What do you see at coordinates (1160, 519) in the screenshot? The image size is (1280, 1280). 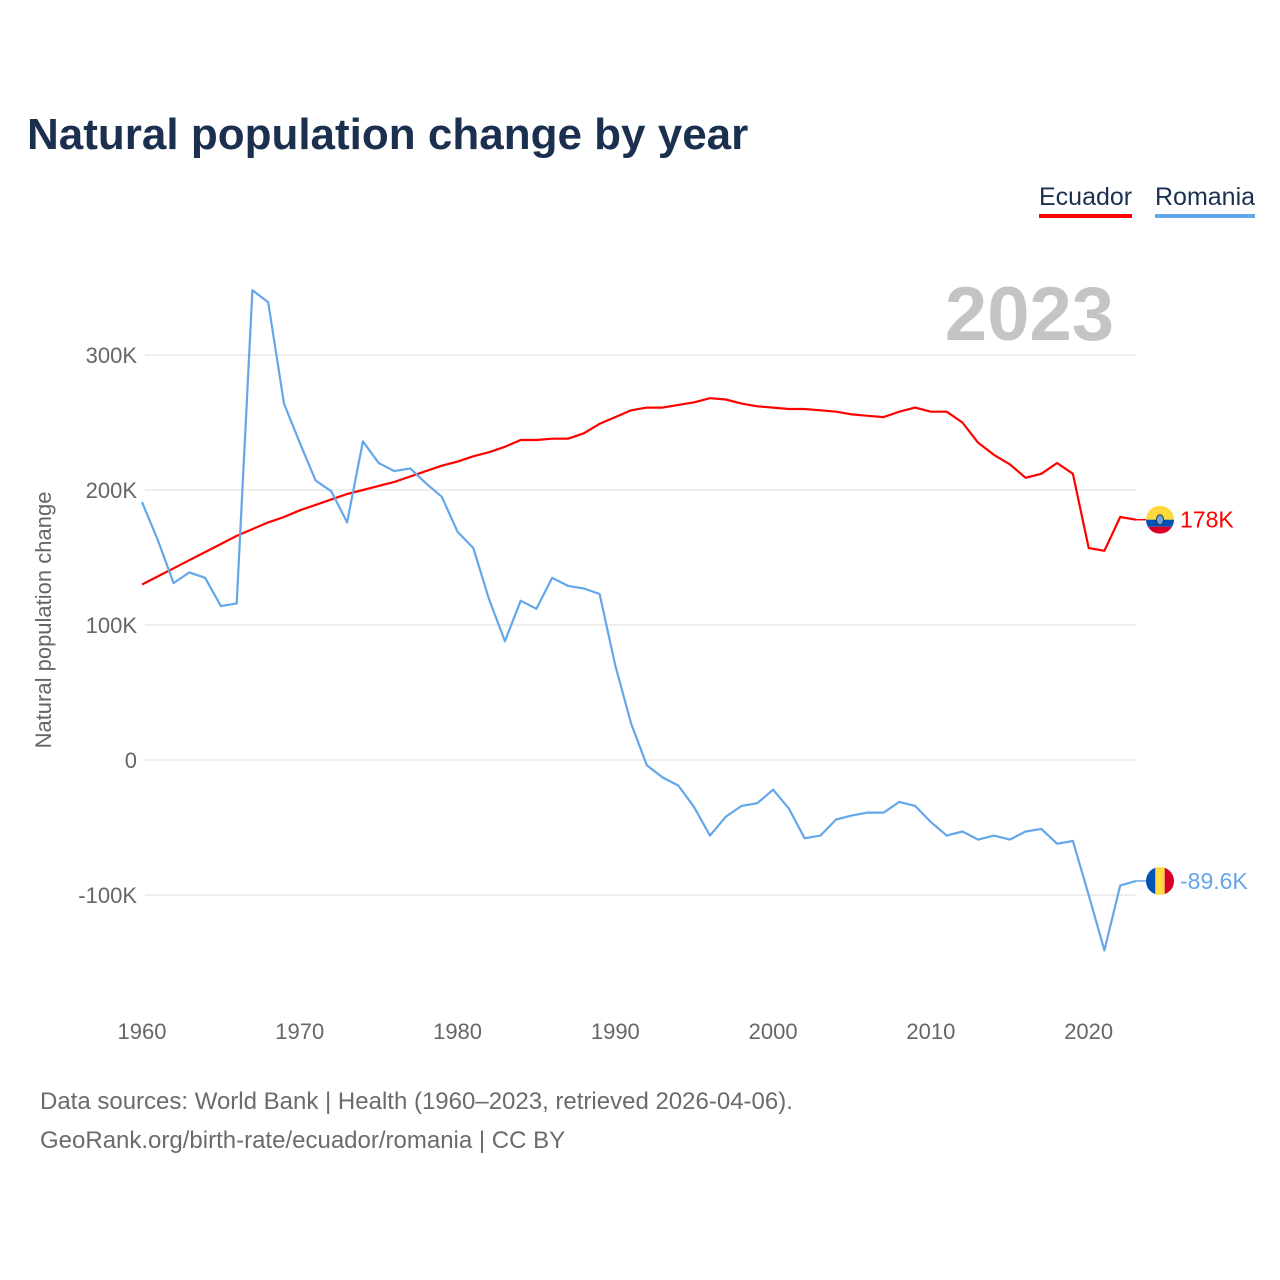 I see `ecuador-flag-icon` at bounding box center [1160, 519].